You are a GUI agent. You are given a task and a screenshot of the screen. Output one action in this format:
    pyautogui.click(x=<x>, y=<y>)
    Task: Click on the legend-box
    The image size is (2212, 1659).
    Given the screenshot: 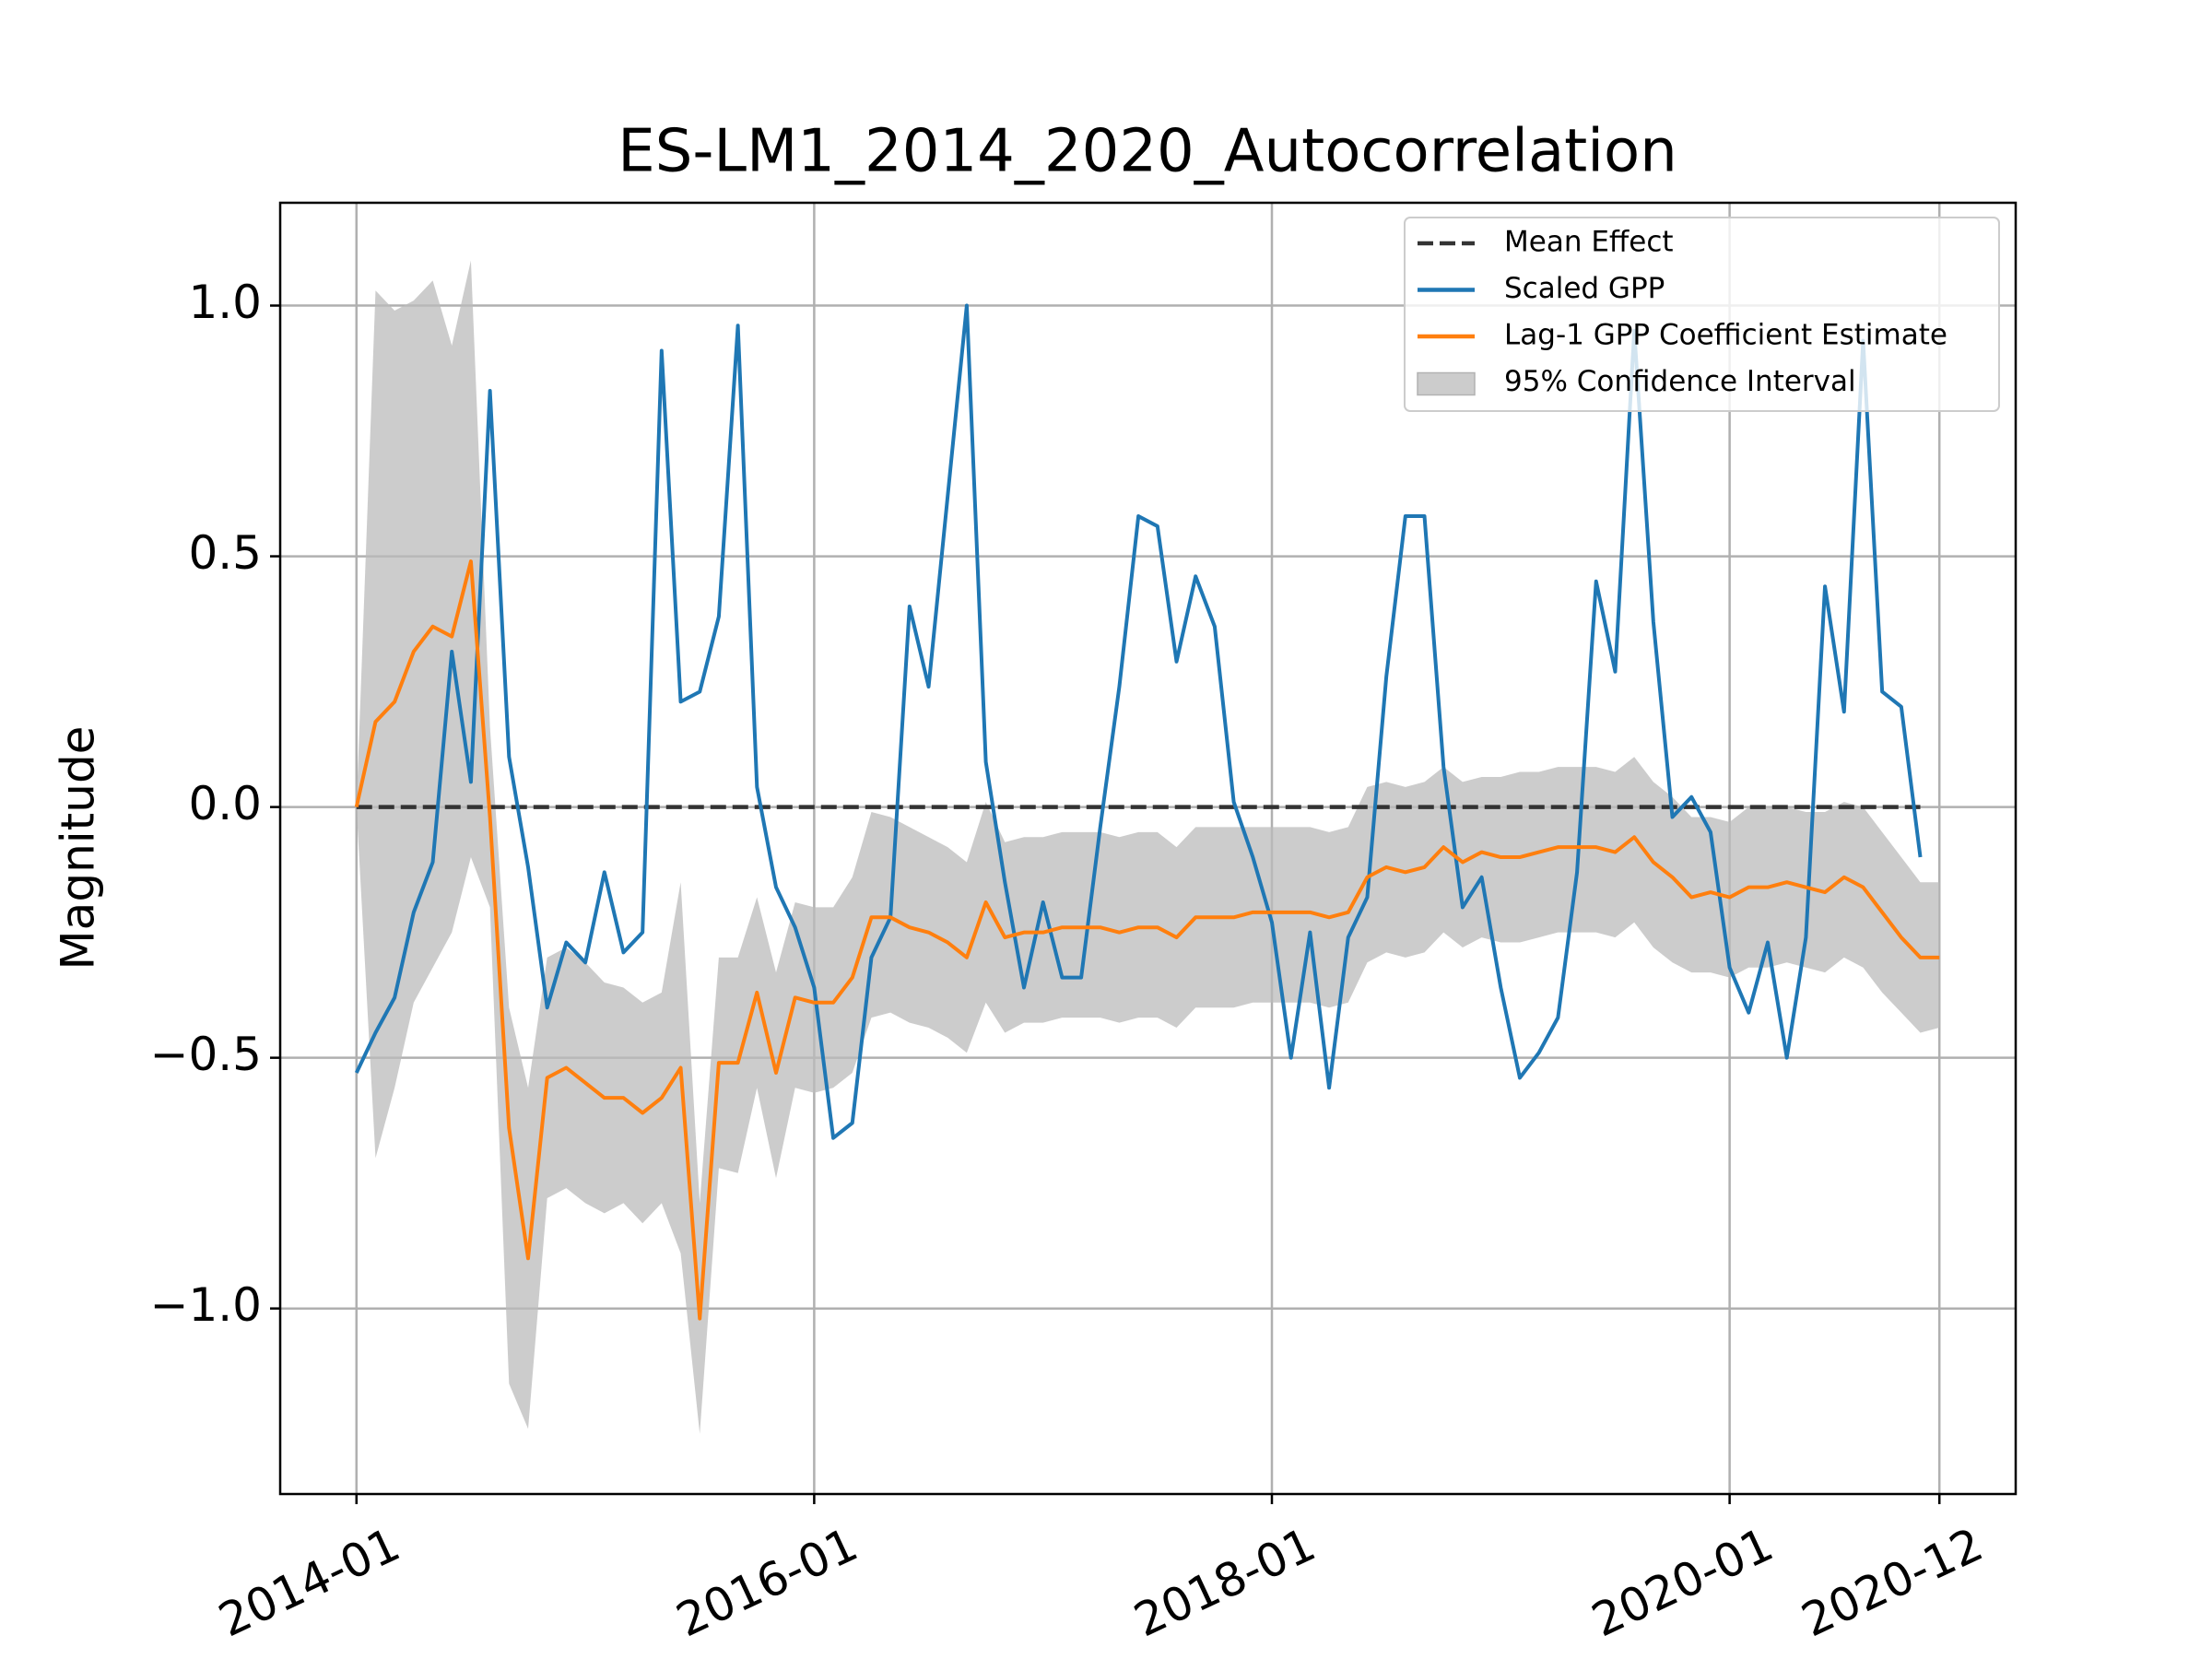 What is the action you would take?
    pyautogui.click(x=1702, y=314)
    